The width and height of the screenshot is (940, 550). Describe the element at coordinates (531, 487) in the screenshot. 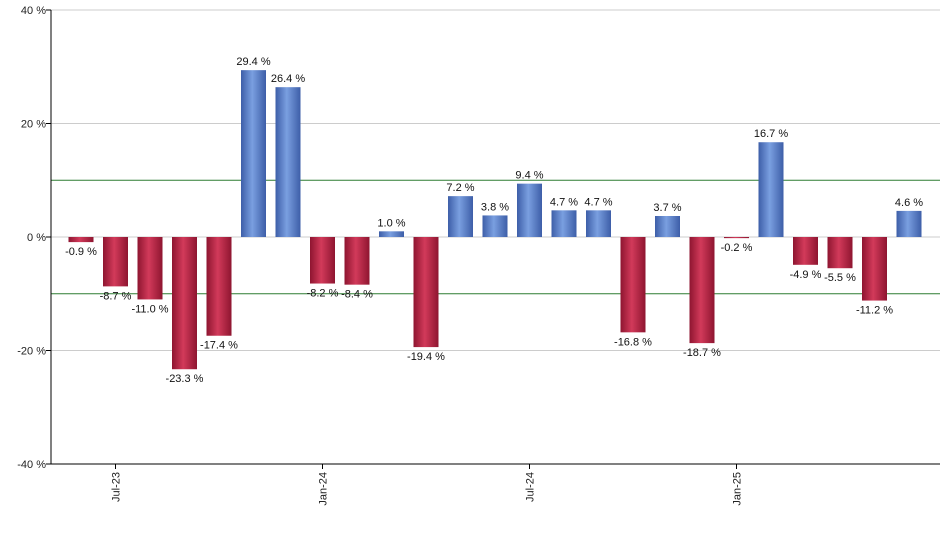

I see `x-tick-label: Jul-24` at that location.